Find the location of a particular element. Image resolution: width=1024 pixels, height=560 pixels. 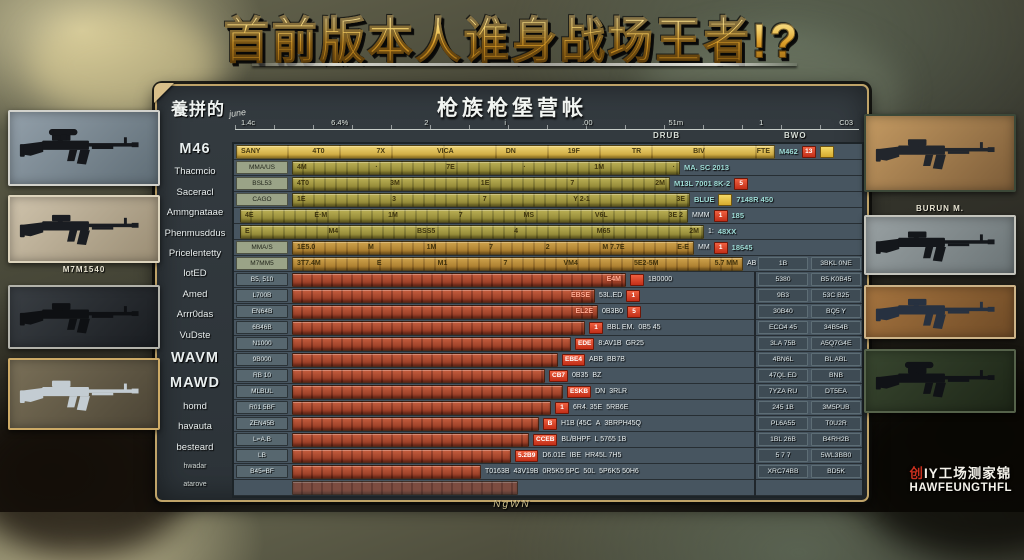

end-label: HR45L 7H5 is located at coordinates (603, 455).